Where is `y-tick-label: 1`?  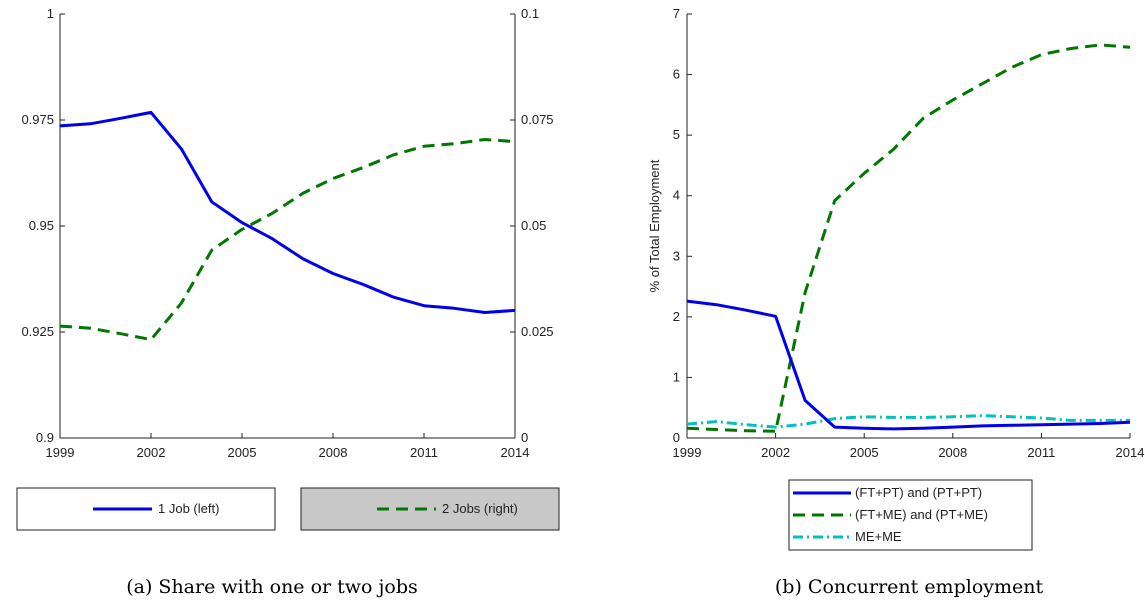
y-tick-label: 1 is located at coordinates (676, 376).